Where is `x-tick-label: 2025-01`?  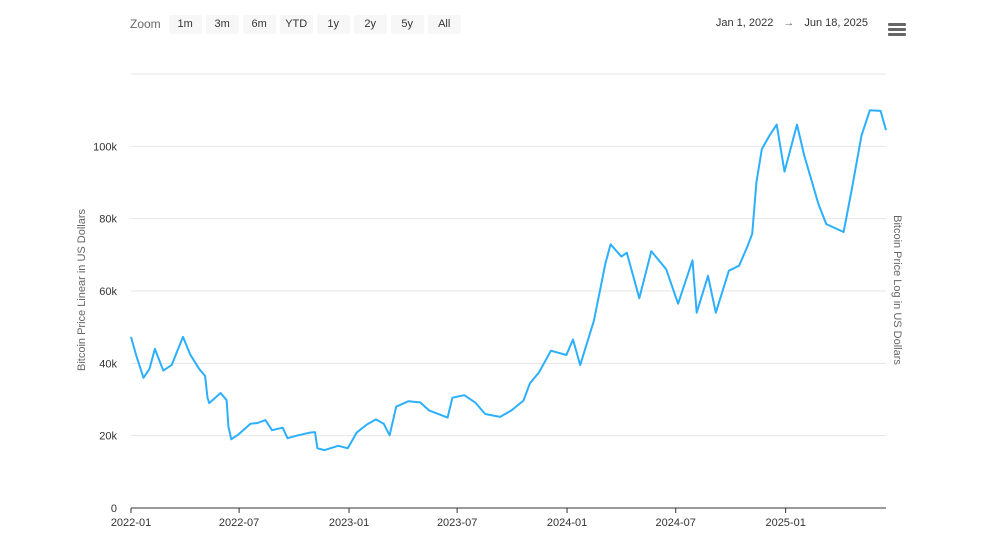
x-tick-label: 2025-01 is located at coordinates (785, 523).